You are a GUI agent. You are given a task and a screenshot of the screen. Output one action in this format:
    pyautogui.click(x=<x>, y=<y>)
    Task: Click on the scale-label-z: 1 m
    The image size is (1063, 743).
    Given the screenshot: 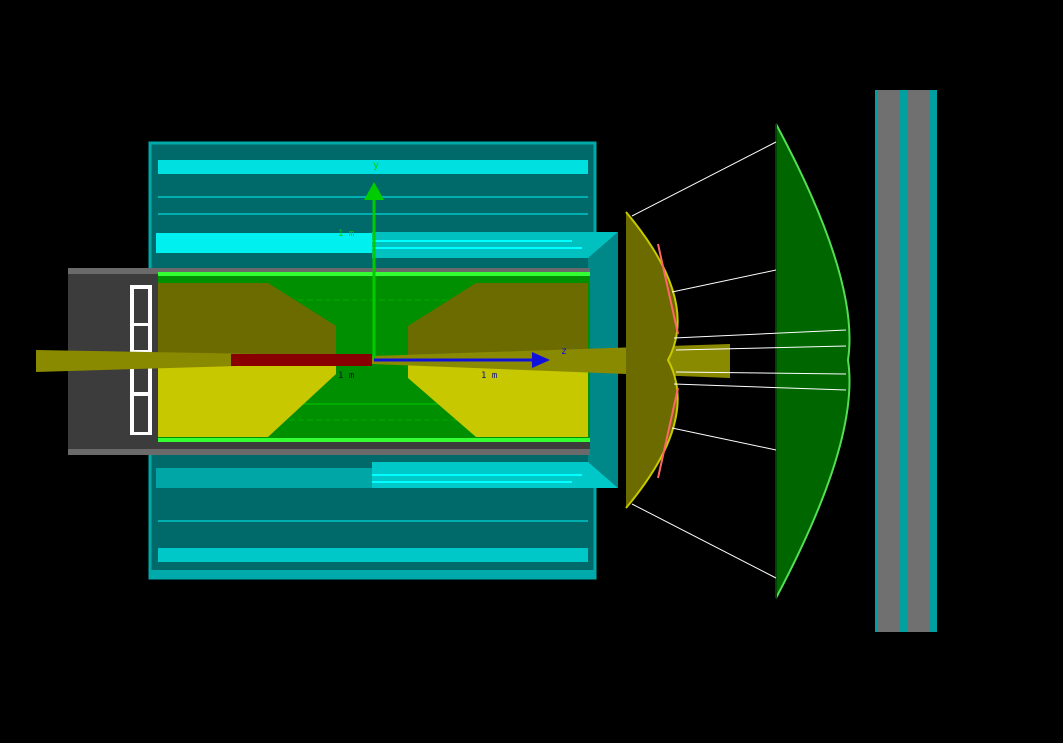 What is the action you would take?
    pyautogui.click(x=489, y=376)
    